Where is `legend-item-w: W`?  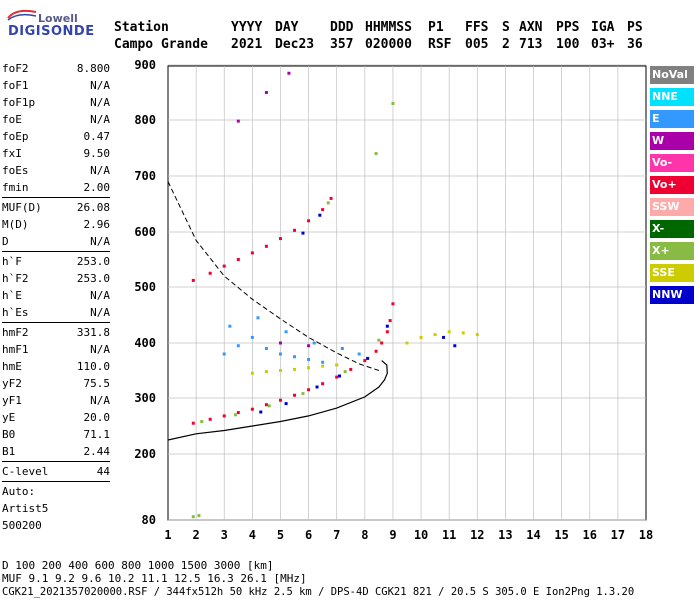 legend-item-w: W is located at coordinates (672, 141).